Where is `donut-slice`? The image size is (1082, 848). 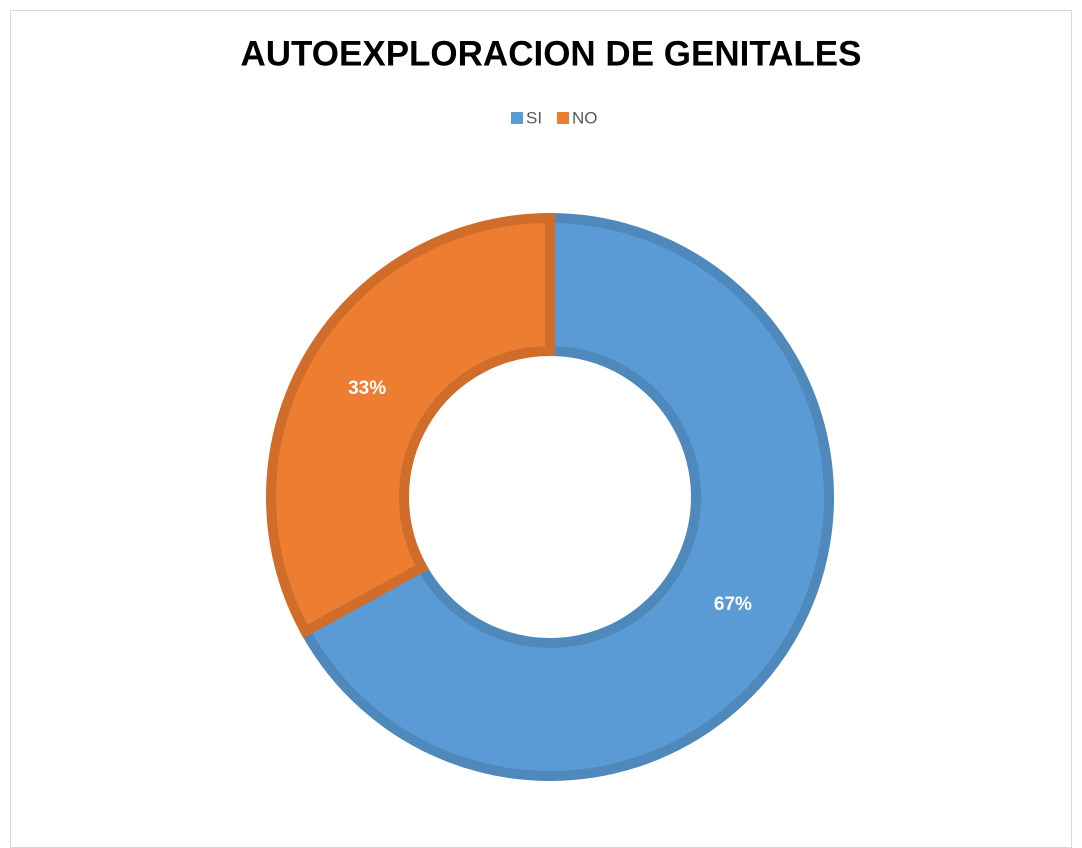
donut-slice is located at coordinates (410, 425).